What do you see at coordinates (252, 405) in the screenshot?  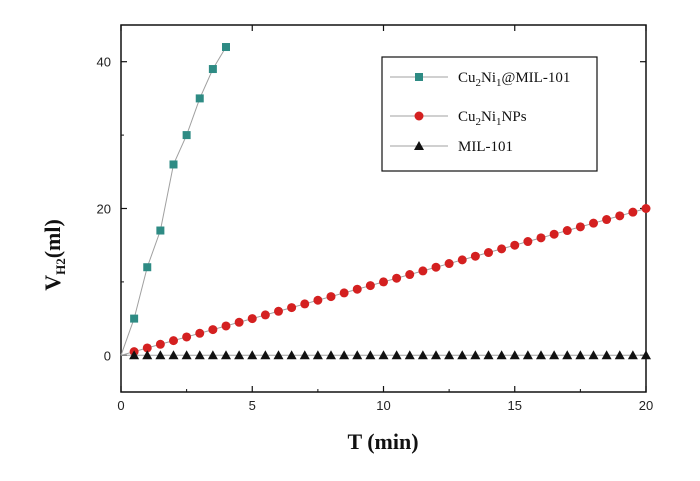 I see `x-tick-label: 5` at bounding box center [252, 405].